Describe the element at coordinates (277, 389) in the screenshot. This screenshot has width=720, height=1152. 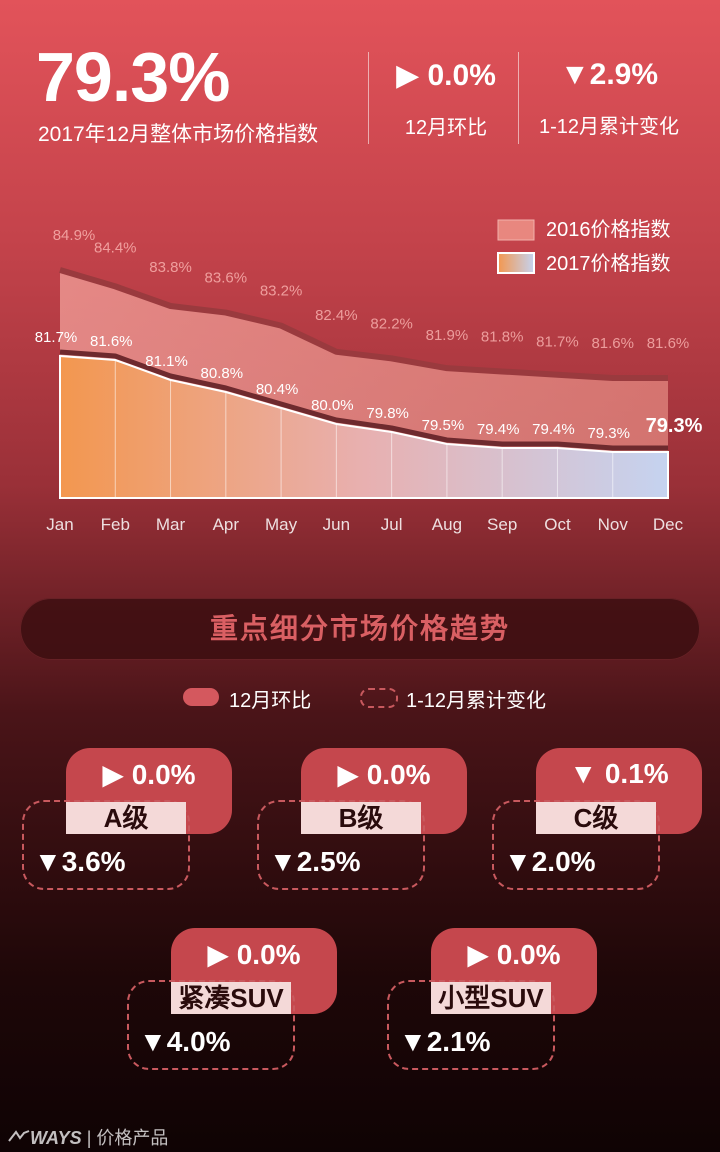
I see `label-2017: 80.4%` at that location.